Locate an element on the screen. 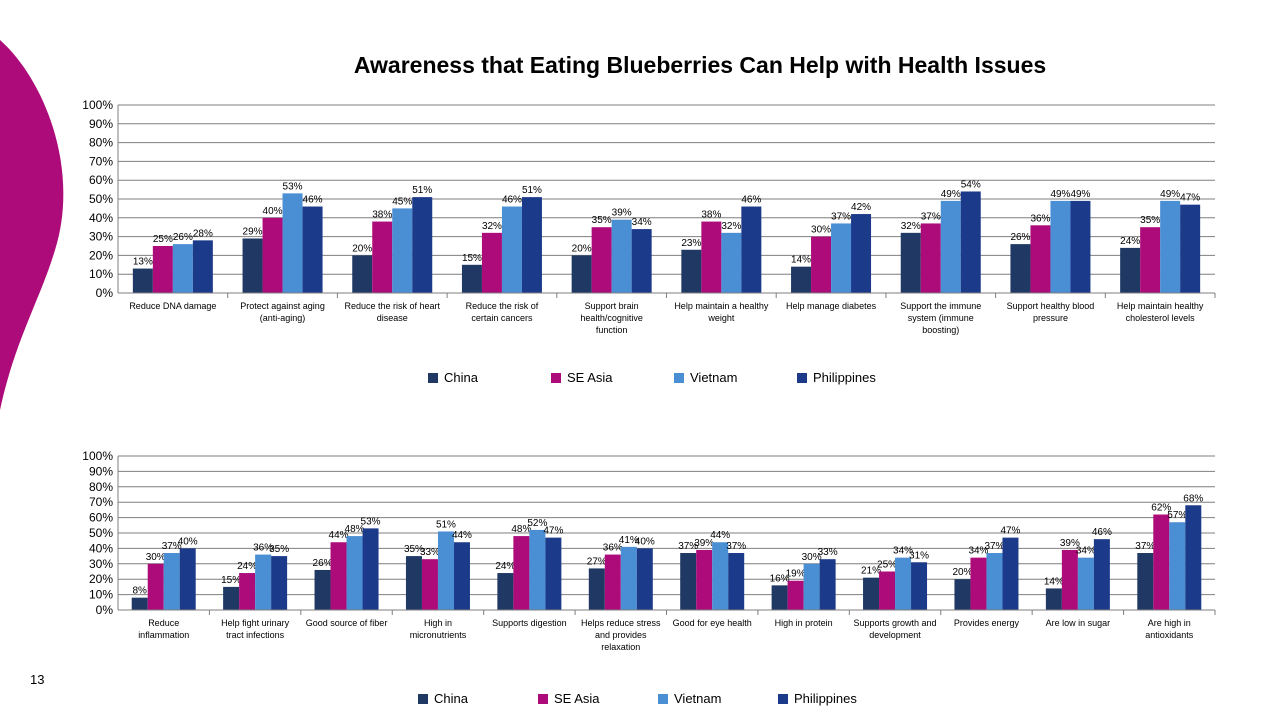  chart-bottom-category-label: Are high in is located at coordinates (1169, 623).